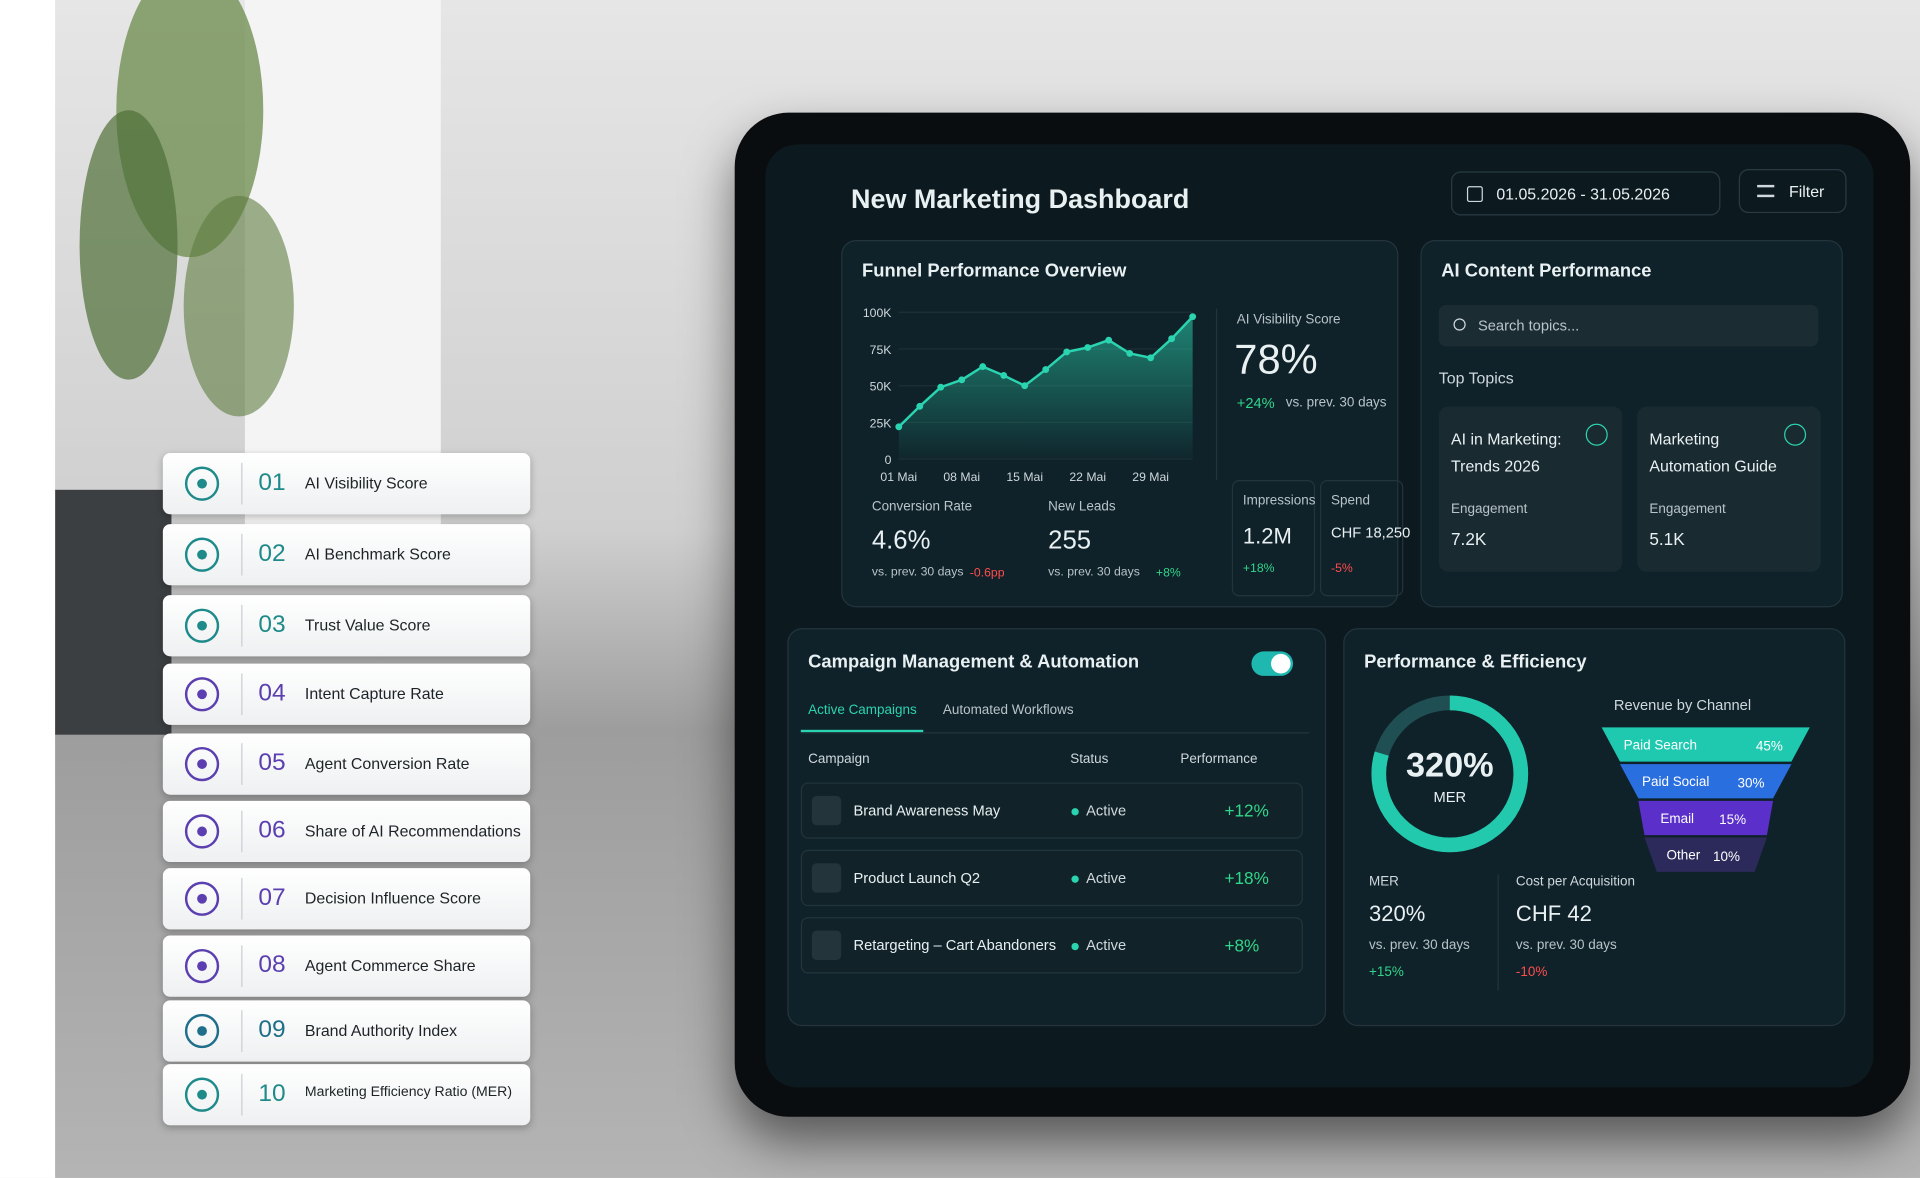 The image size is (1920, 1178). What do you see at coordinates (1469, 538) in the screenshot?
I see `topic-metric-value: 7.2K` at bounding box center [1469, 538].